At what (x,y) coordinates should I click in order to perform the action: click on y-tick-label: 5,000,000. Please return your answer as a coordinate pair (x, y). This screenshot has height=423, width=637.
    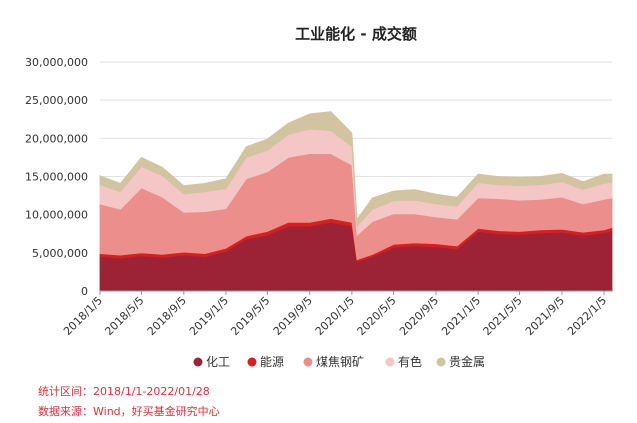
    Looking at the image, I should click on (60, 253).